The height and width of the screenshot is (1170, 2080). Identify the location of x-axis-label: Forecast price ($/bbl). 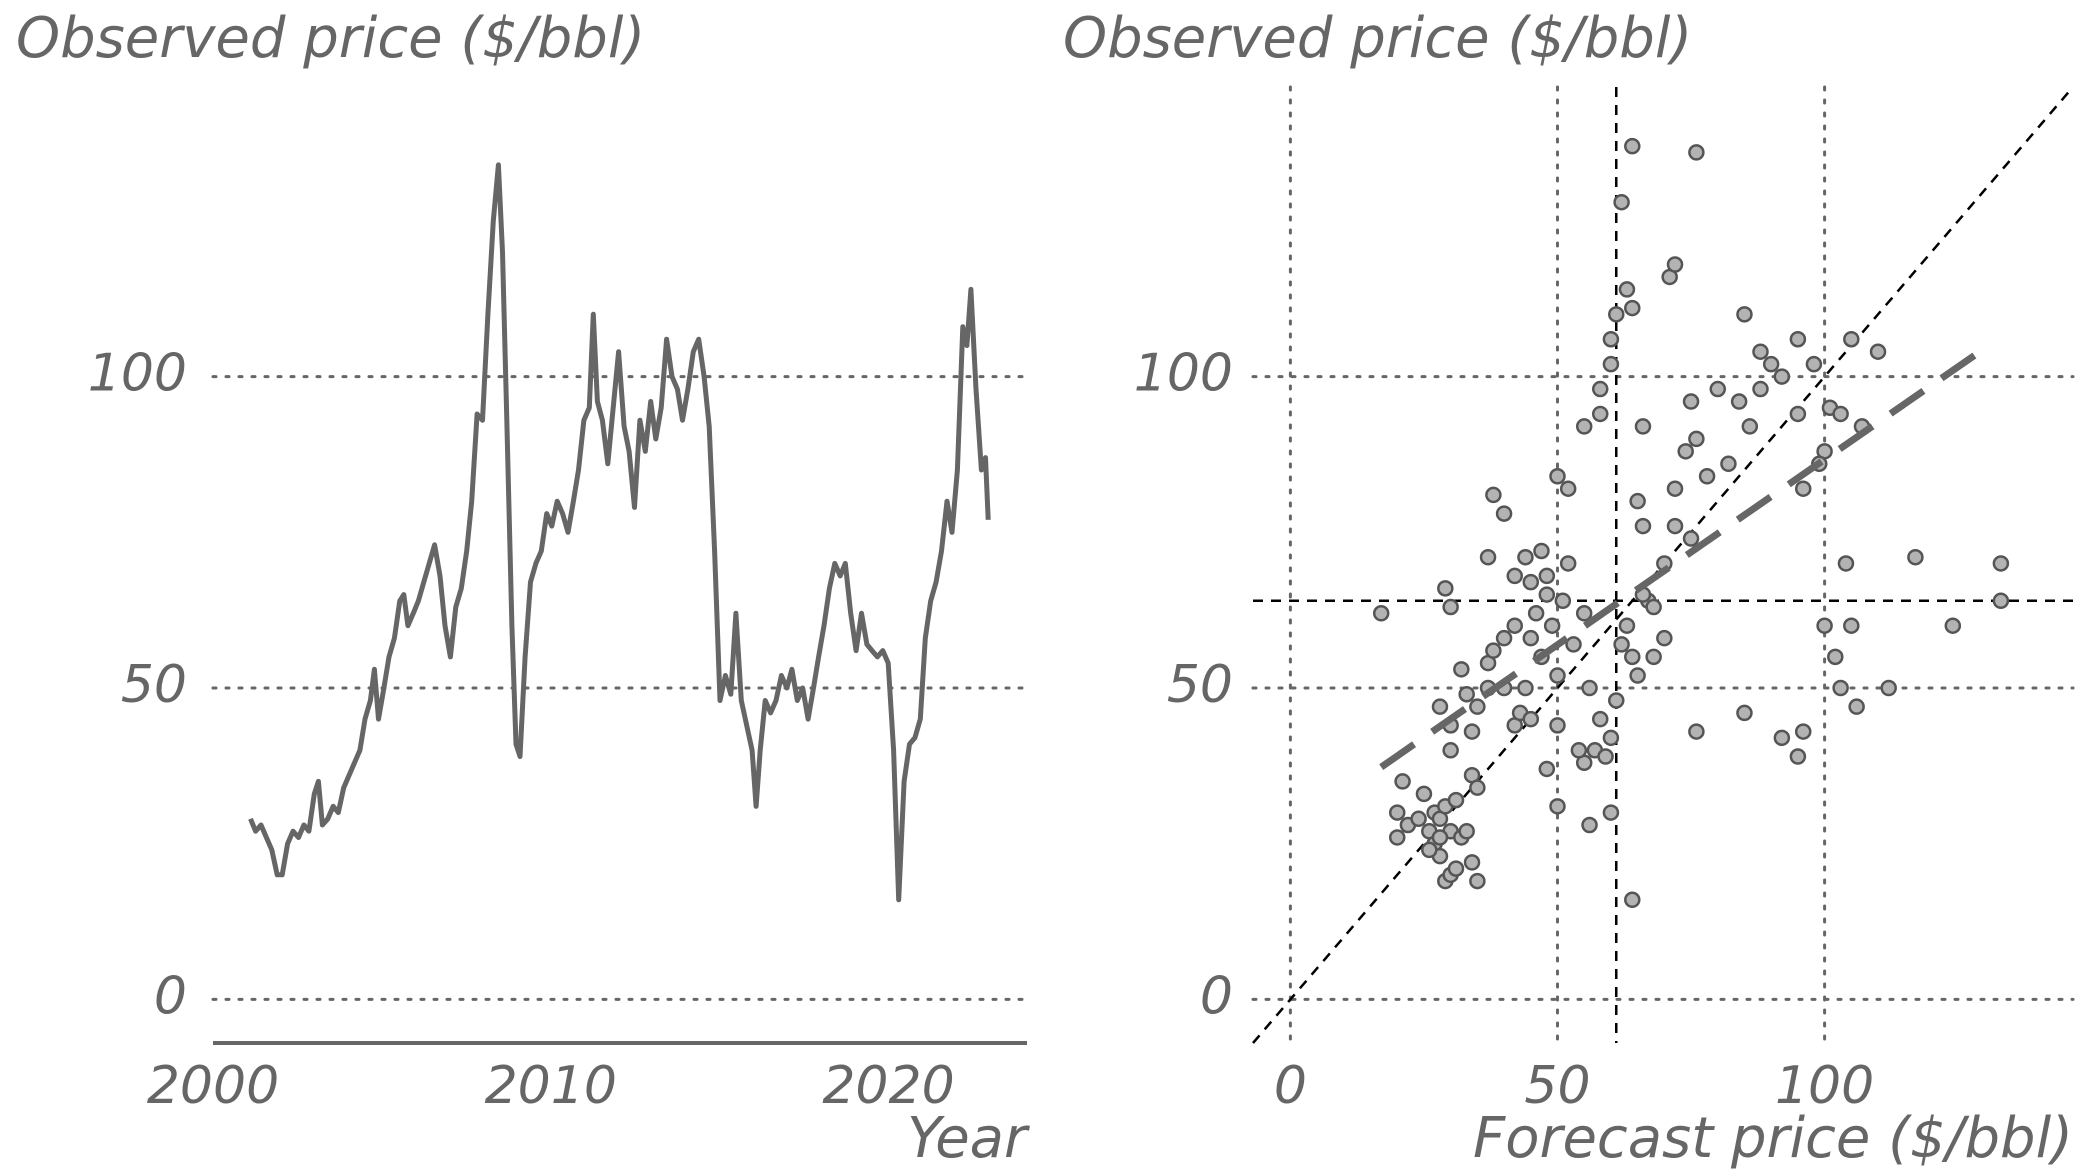
(1773, 1138).